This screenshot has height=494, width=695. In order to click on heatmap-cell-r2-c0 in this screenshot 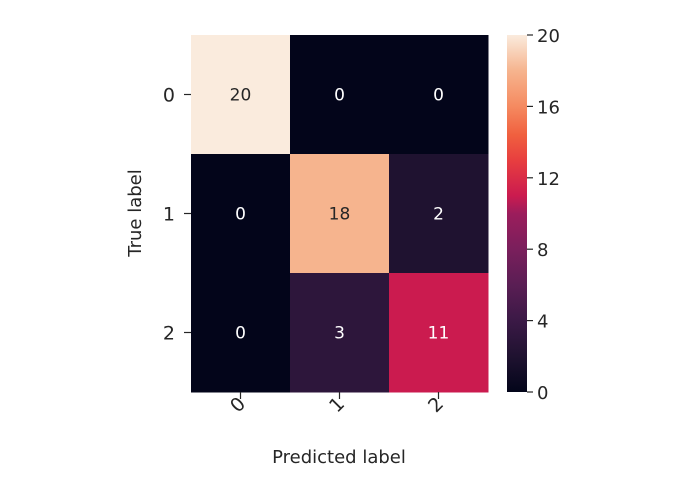, I will do `click(241, 333)`.